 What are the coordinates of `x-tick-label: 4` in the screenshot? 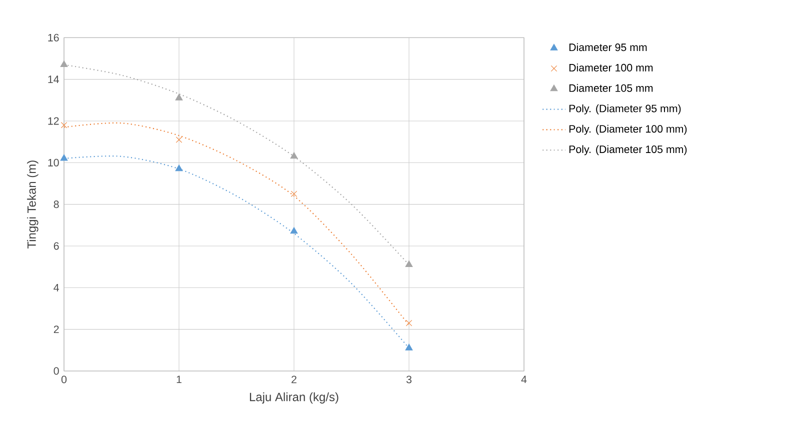 It's located at (524, 380).